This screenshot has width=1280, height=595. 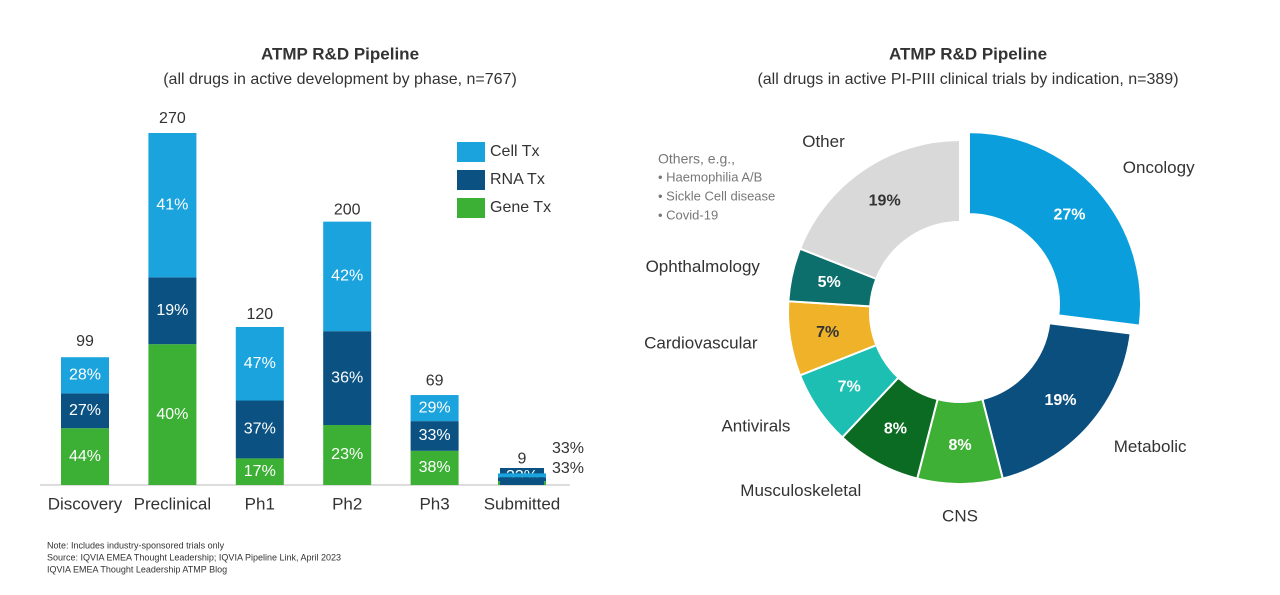 What do you see at coordinates (520, 207) in the screenshot?
I see `legend-label: Gene Tx` at bounding box center [520, 207].